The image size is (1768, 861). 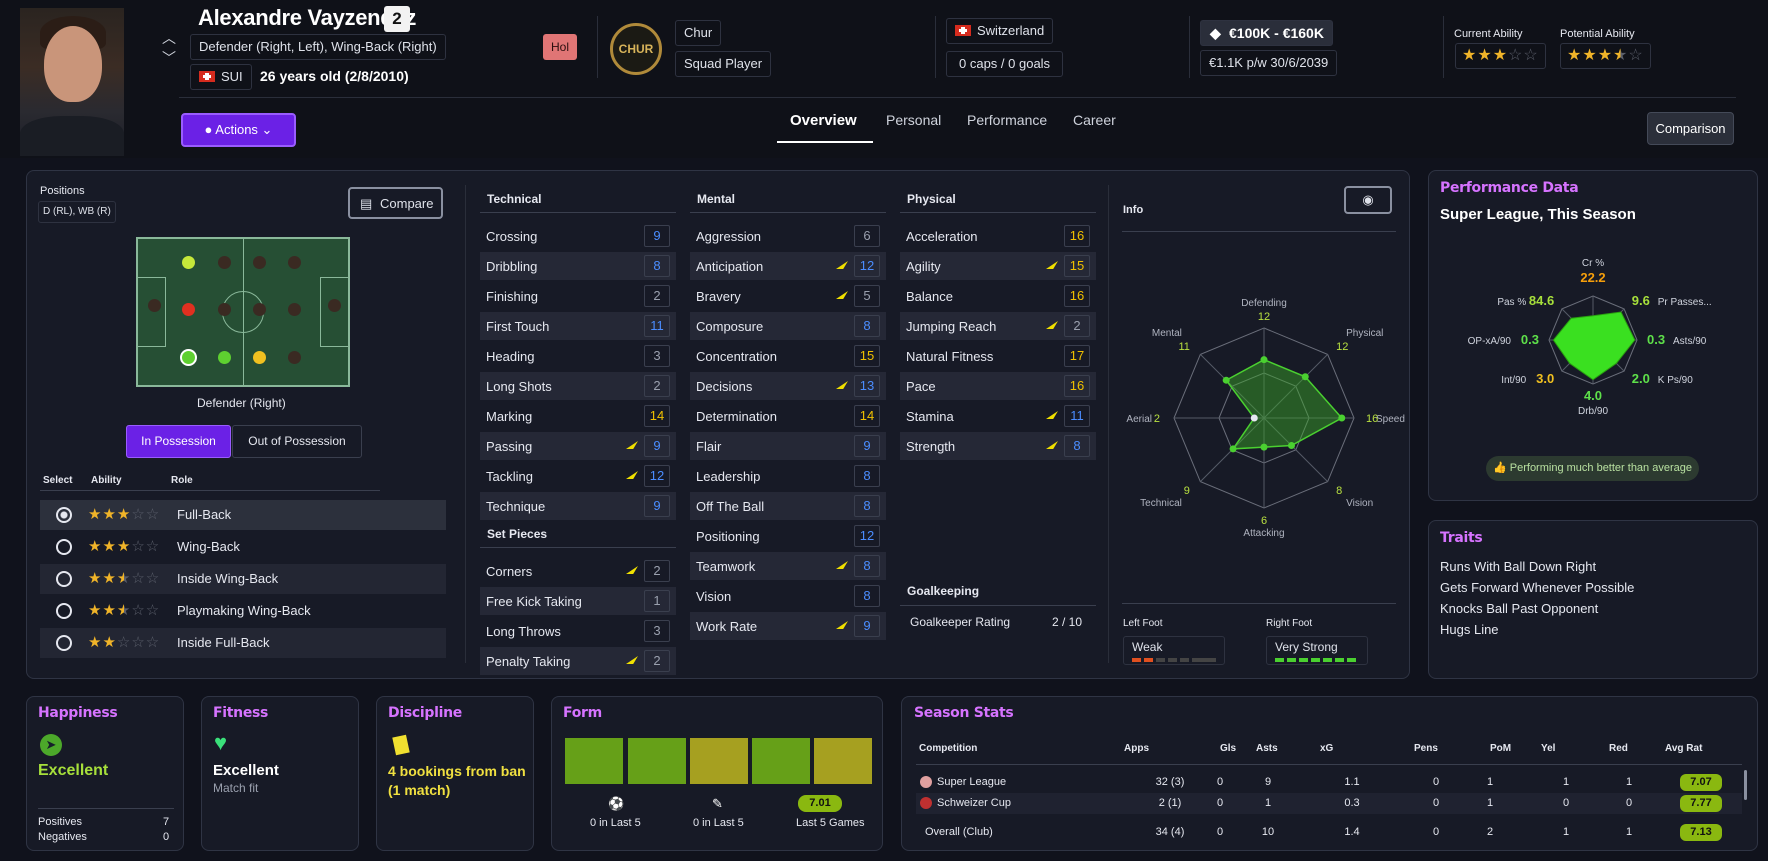 I want to click on attribute-row: Decisions 13, so click(x=788, y=386).